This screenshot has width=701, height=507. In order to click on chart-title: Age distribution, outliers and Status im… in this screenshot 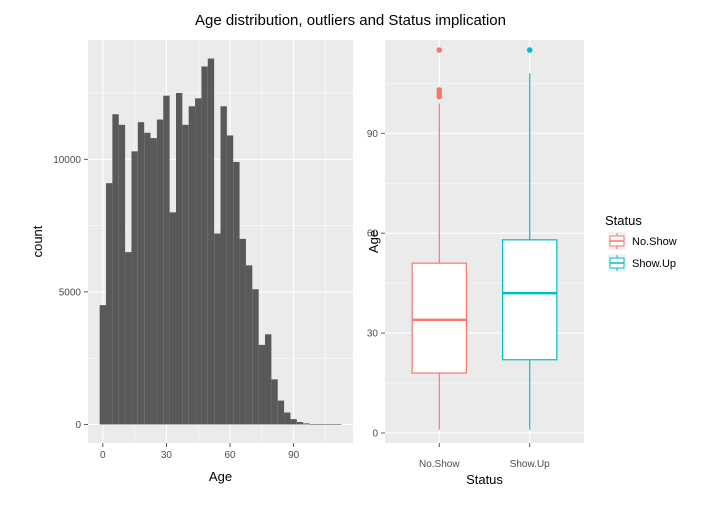, I will do `click(350, 20)`.